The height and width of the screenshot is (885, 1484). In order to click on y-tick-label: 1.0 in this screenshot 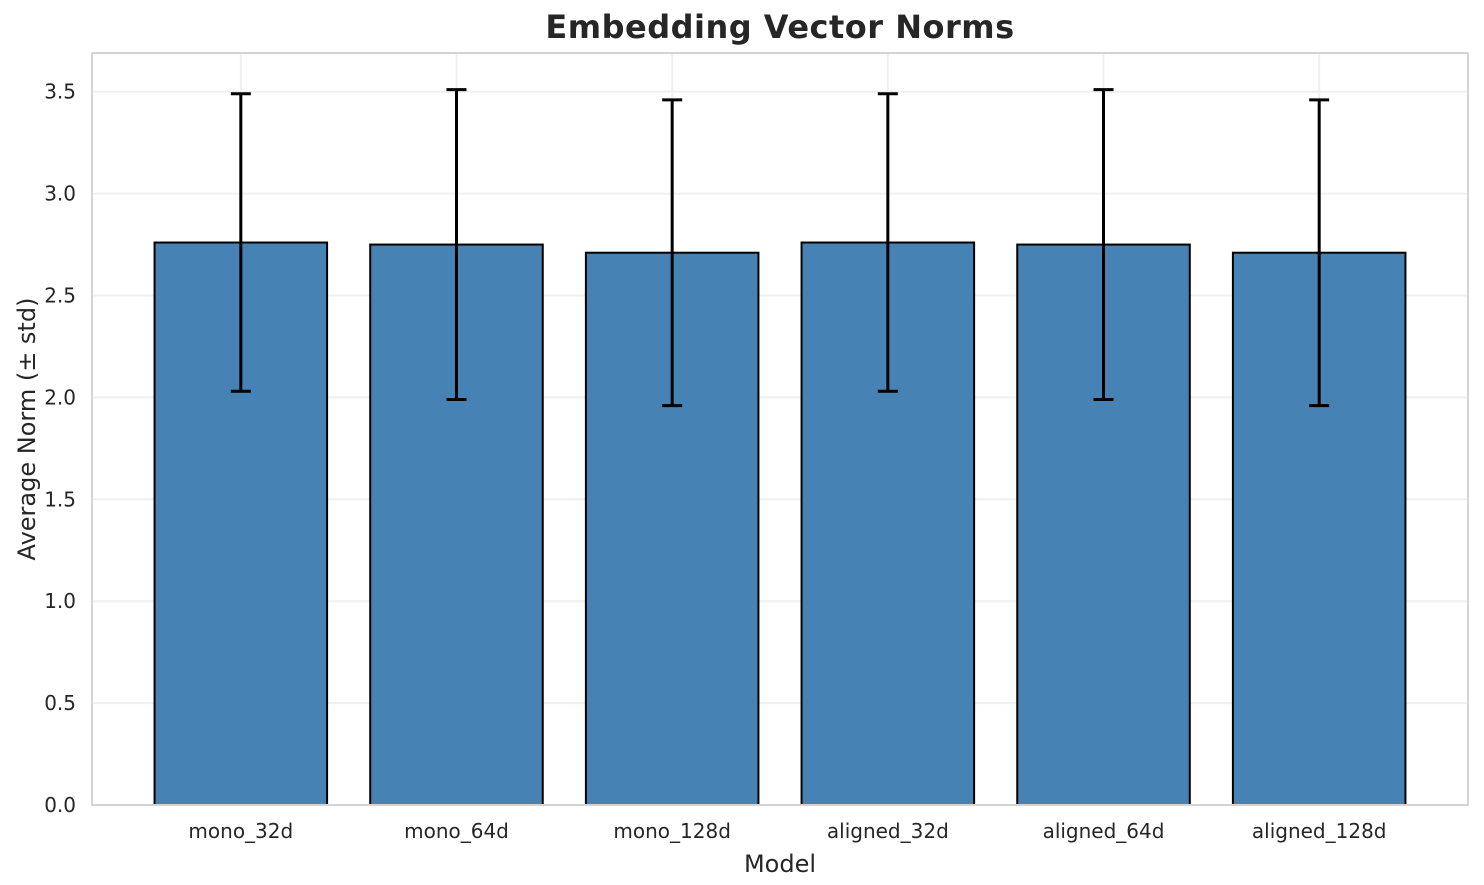, I will do `click(60, 601)`.